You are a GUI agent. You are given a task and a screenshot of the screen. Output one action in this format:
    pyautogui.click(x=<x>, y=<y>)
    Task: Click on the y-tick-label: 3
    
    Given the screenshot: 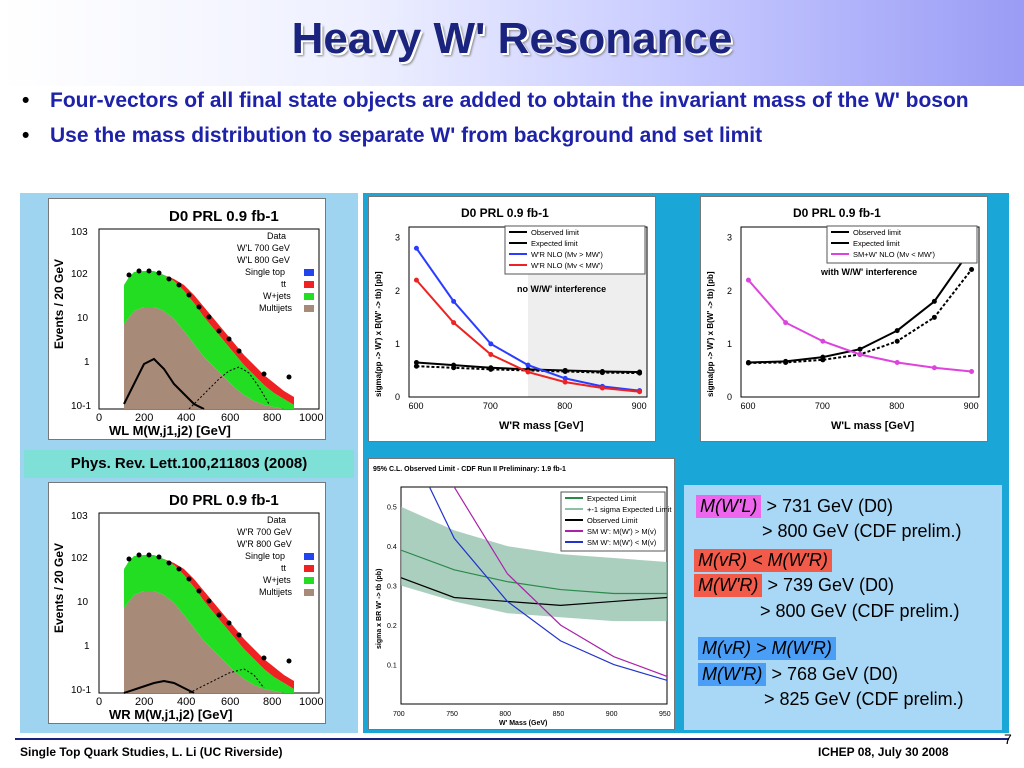 What is the action you would take?
    pyautogui.click(x=729, y=238)
    